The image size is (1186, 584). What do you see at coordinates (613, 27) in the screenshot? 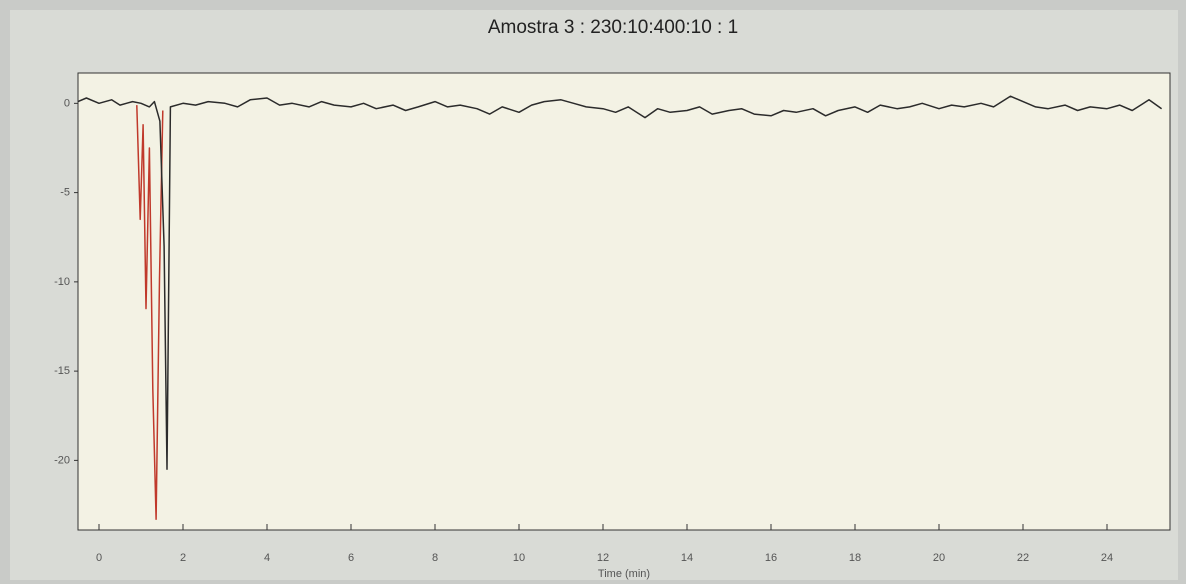
I see `chart-title: Amostra 3 : 230:10:400:10 : 1` at bounding box center [613, 27].